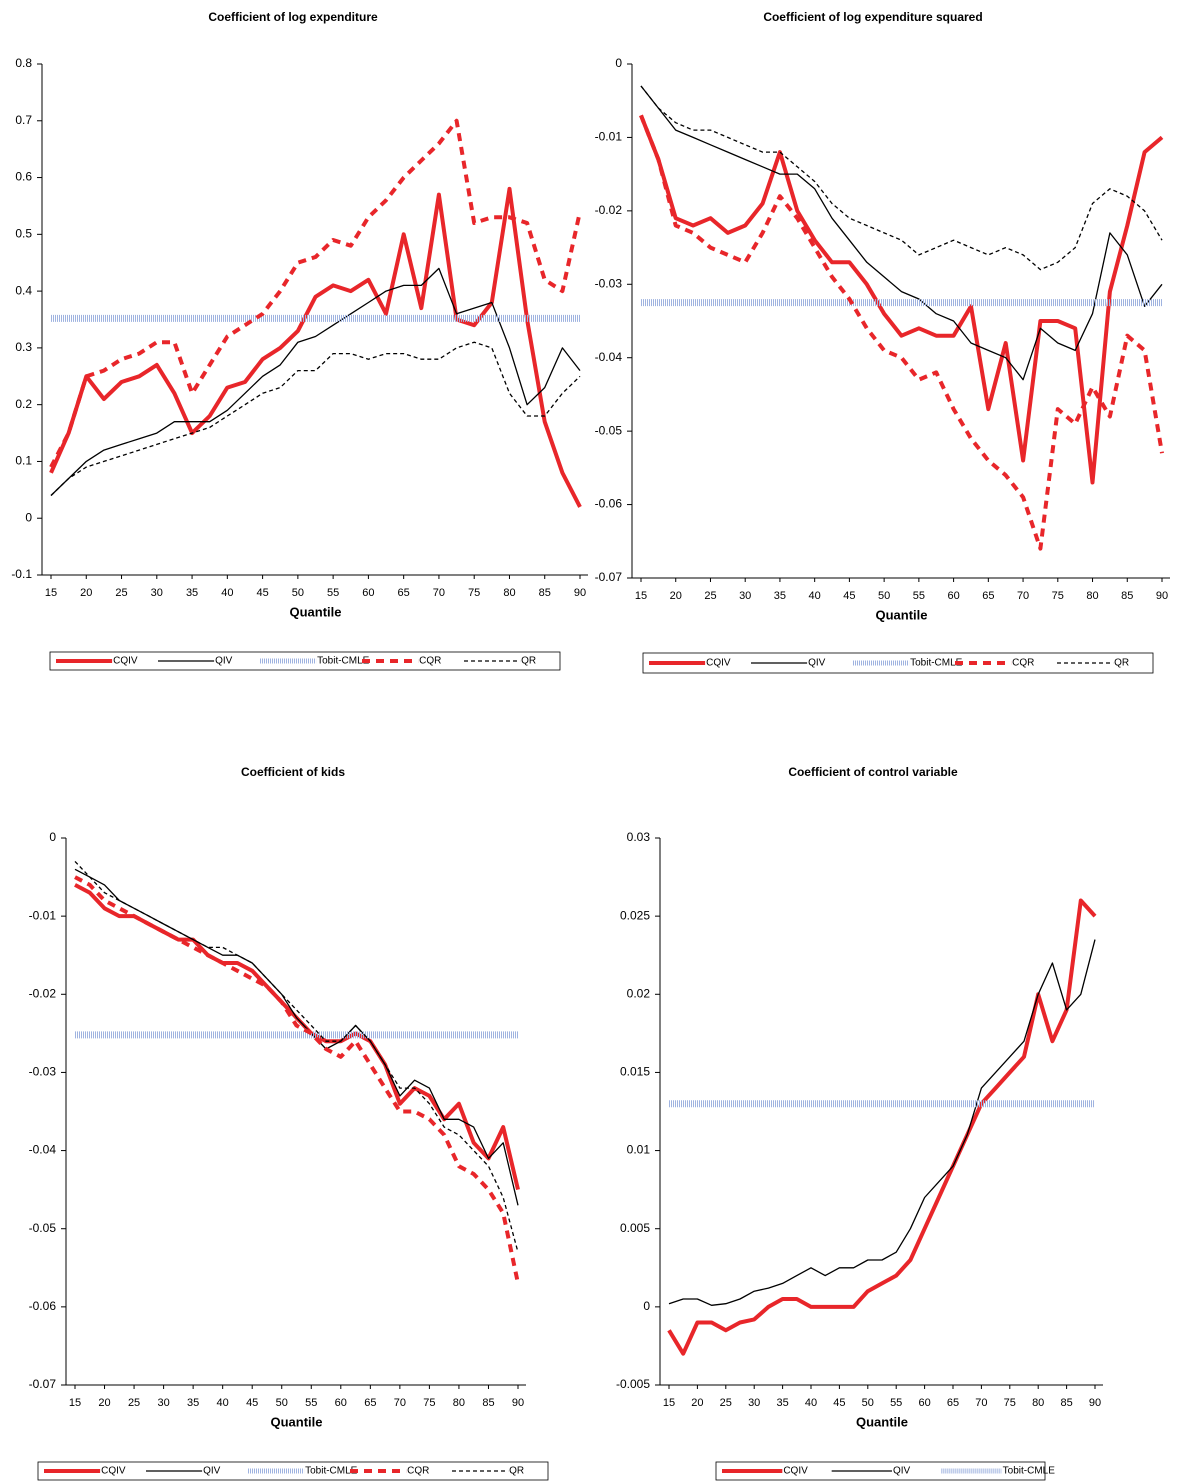 This screenshot has width=1177, height=1483. What do you see at coordinates (609, 283) in the screenshot?
I see `y-tick-label: -0.03` at bounding box center [609, 283].